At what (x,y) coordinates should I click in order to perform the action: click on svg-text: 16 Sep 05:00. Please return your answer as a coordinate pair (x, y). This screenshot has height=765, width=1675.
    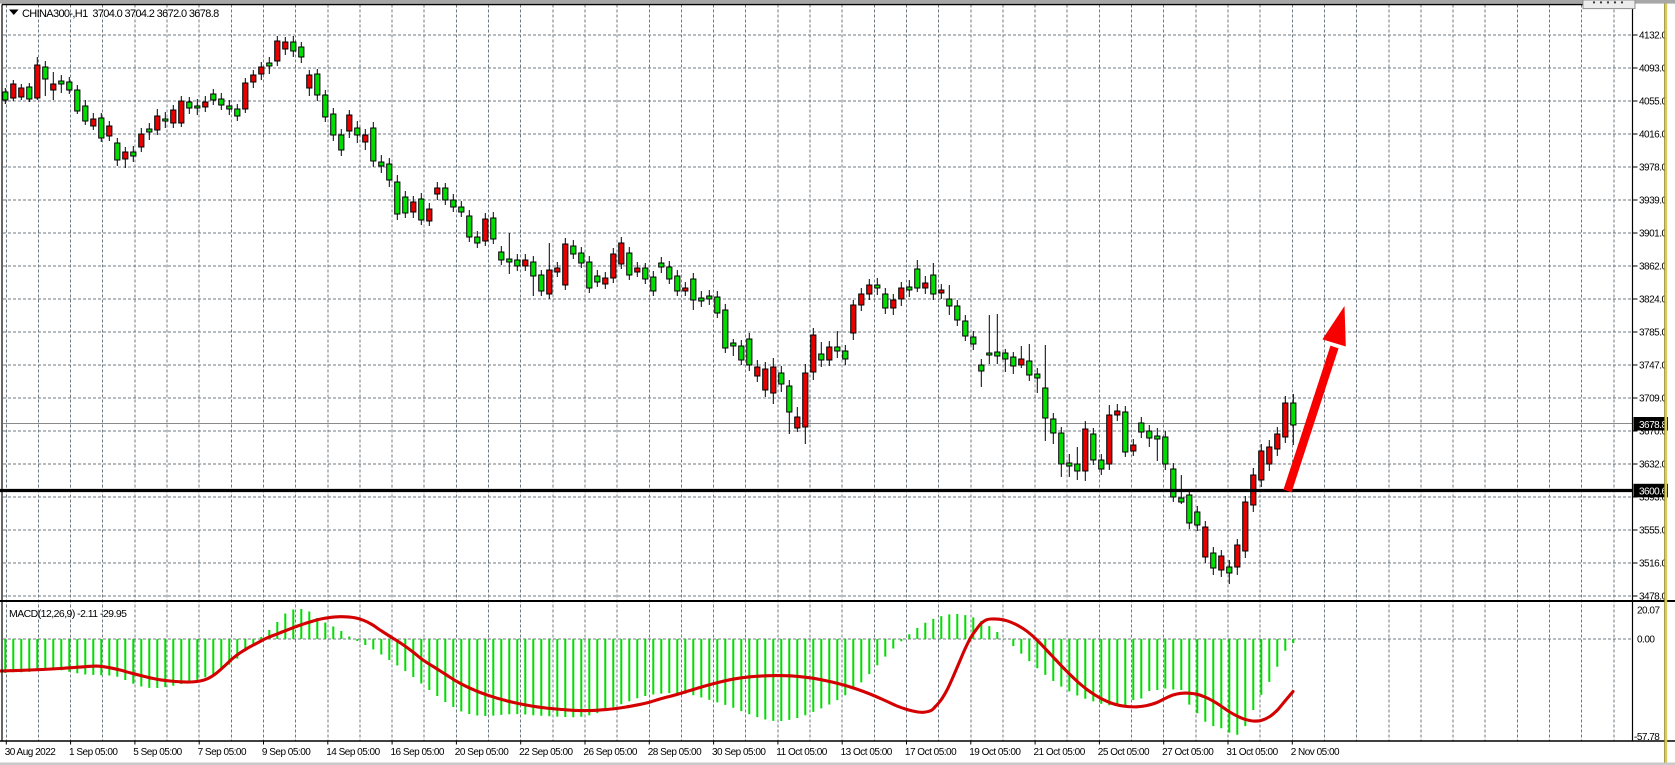
    Looking at the image, I should click on (418, 752).